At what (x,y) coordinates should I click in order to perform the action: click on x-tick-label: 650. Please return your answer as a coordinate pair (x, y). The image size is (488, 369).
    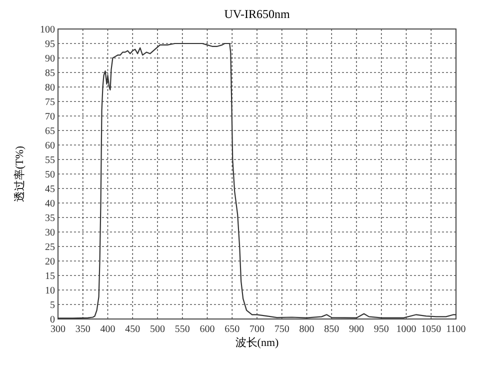
    Looking at the image, I should click on (232, 329).